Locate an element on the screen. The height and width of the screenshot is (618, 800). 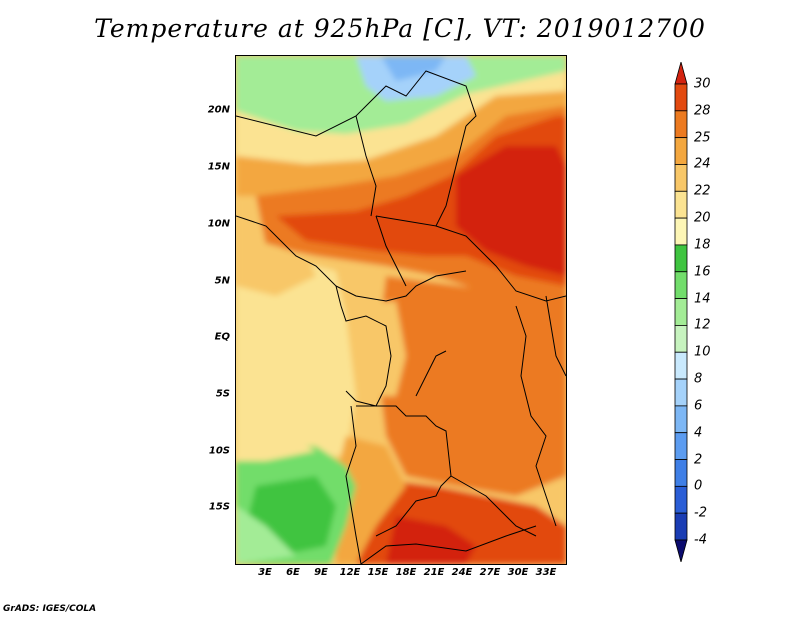
colorbar-level-label: -4 is located at coordinates (700, 540).